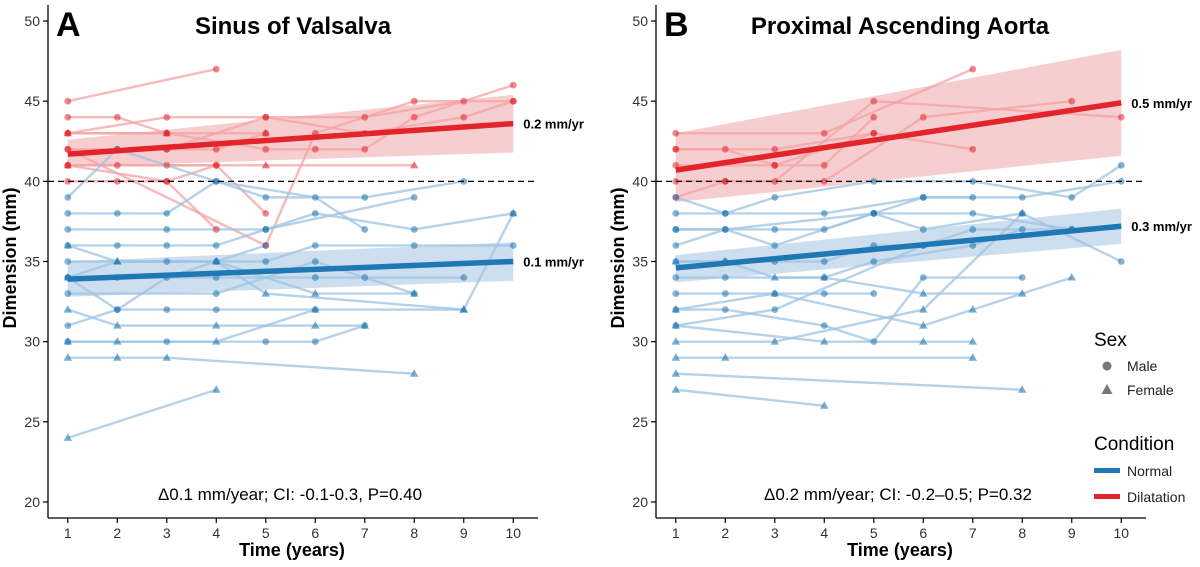  Describe the element at coordinates (290, 494) in the screenshot. I see `stats-annotation: Δ0.1 mm/year; CI: -0.1-0.3, P=0.40` at that location.